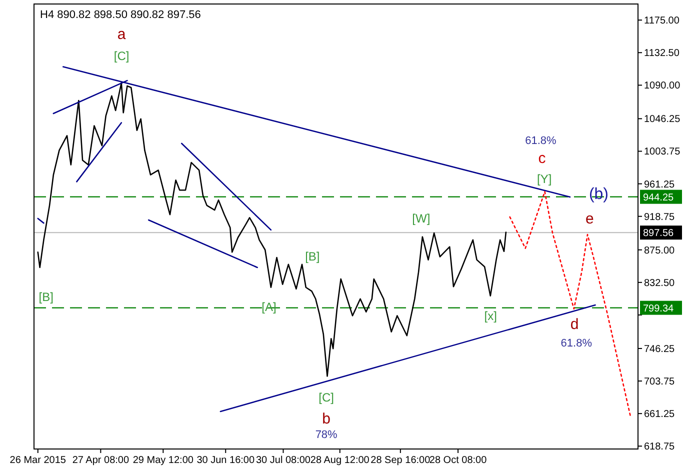 The width and height of the screenshot is (684, 469). I want to click on y-tick-label: 1046.25, so click(662, 120).